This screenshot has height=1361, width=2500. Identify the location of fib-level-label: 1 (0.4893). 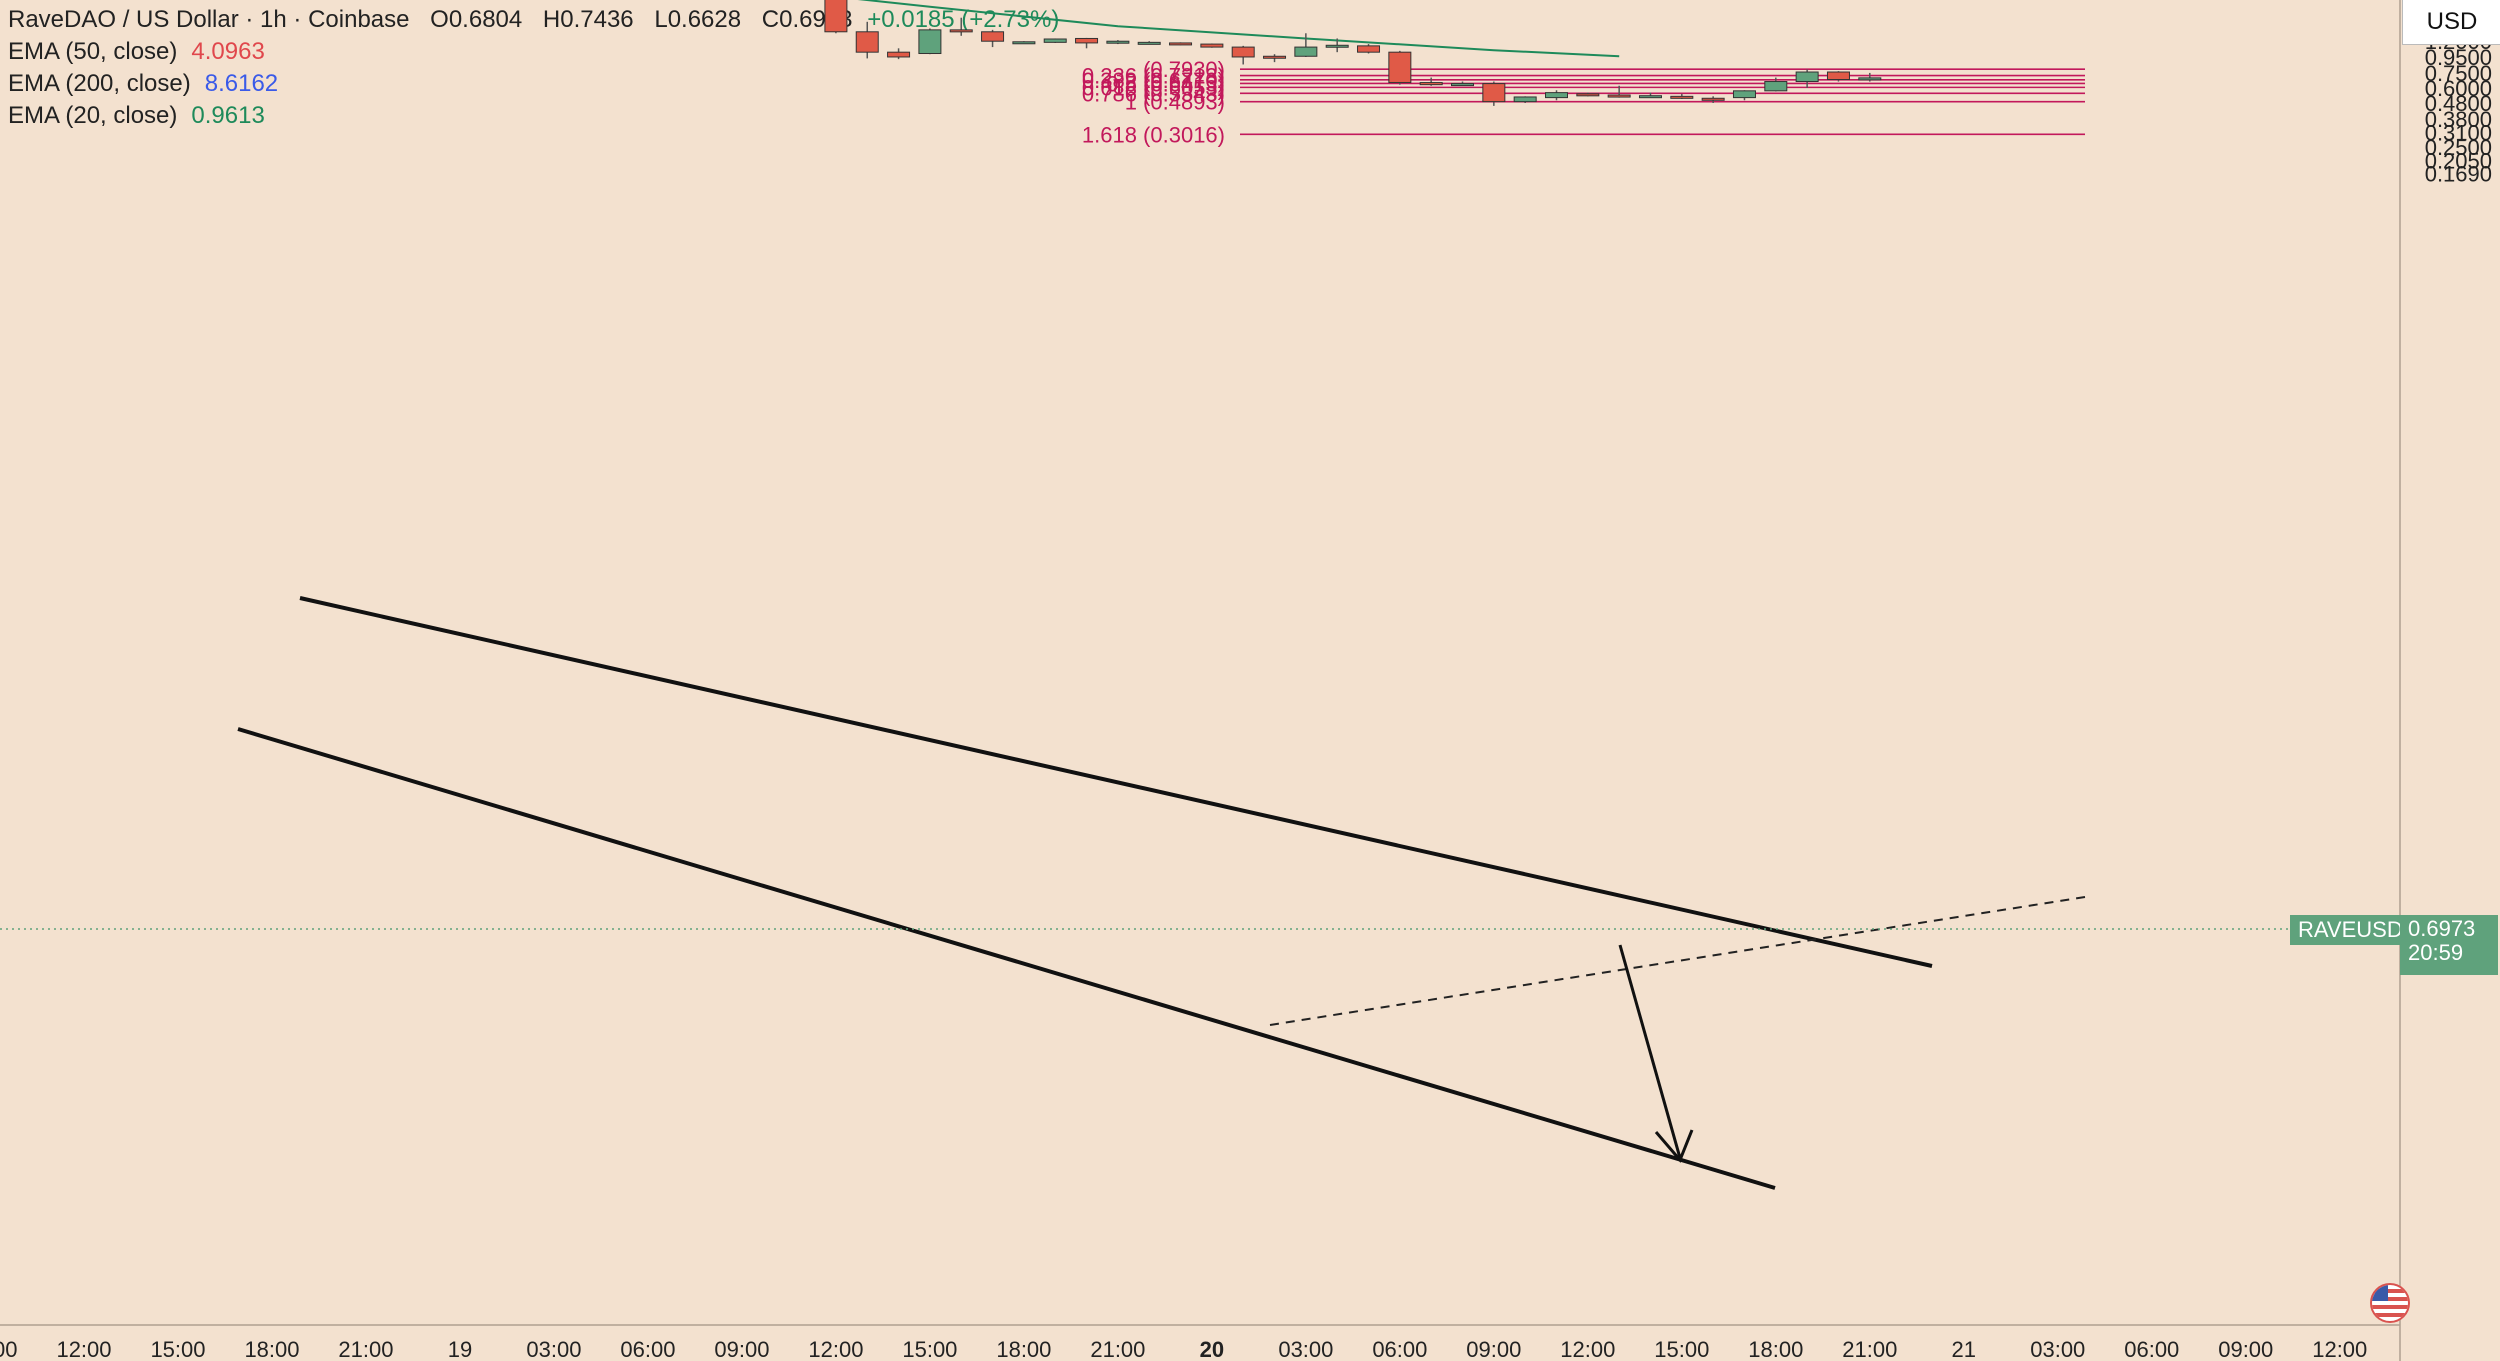
(1175, 102).